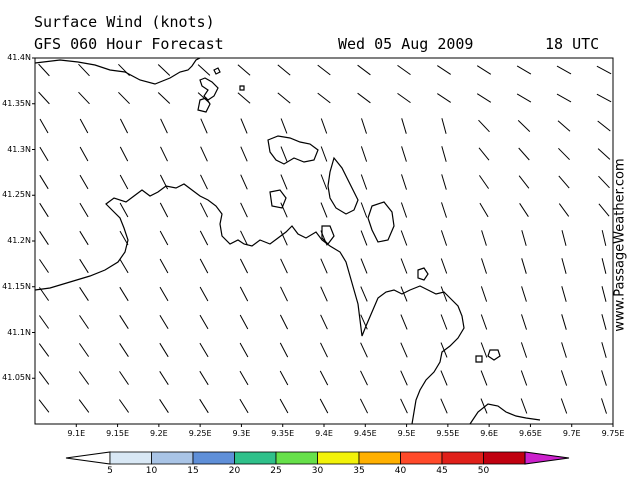  Describe the element at coordinates (76, 433) in the screenshot. I see `lon-tick-label: 9.1E` at that location.